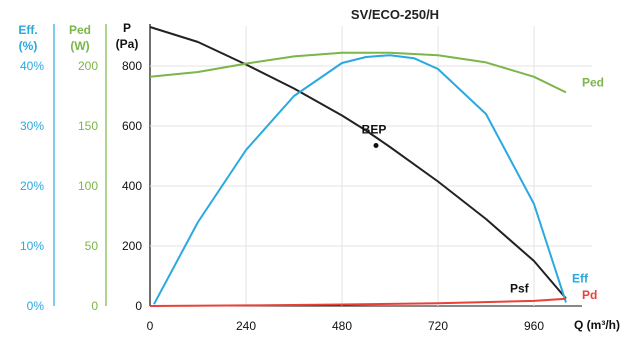  I want to click on ped-tick-label: 50, so click(92, 246).